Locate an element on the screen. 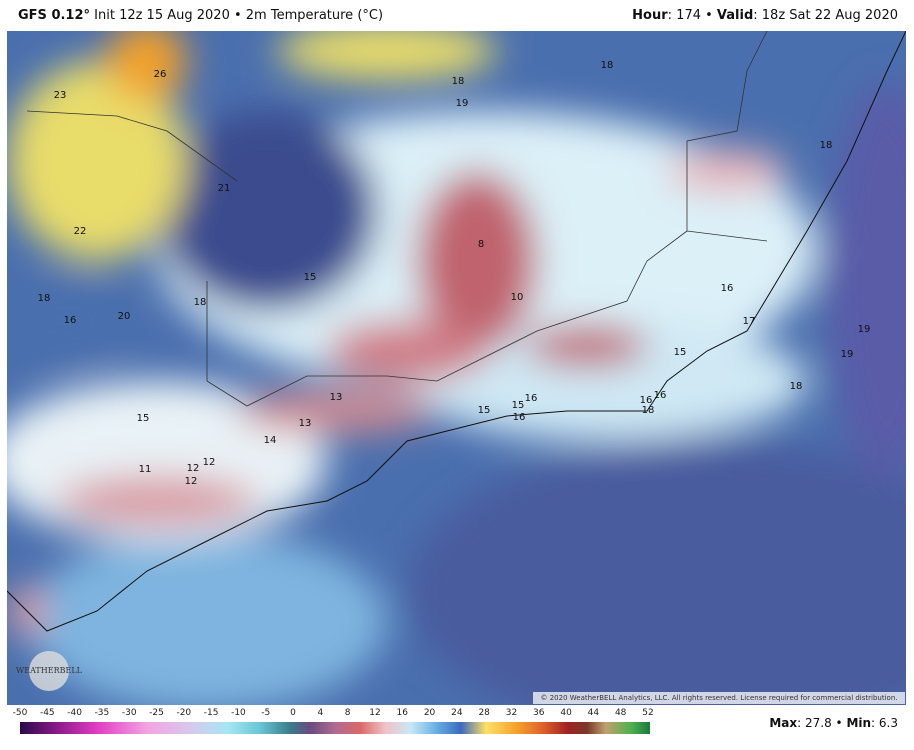 This screenshot has height=750, width=914. stats: Max: 27.8 • Min: 6.3 is located at coordinates (833, 723).